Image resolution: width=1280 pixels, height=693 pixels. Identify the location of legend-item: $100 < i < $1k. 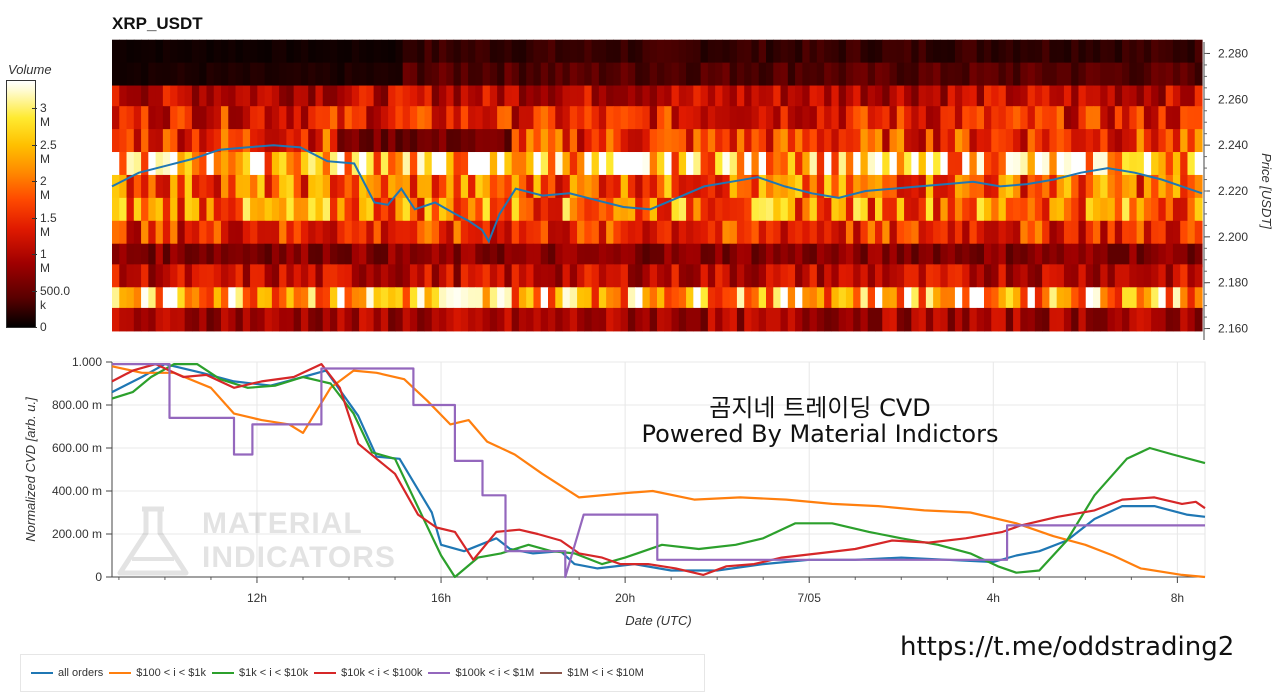
(157, 673).